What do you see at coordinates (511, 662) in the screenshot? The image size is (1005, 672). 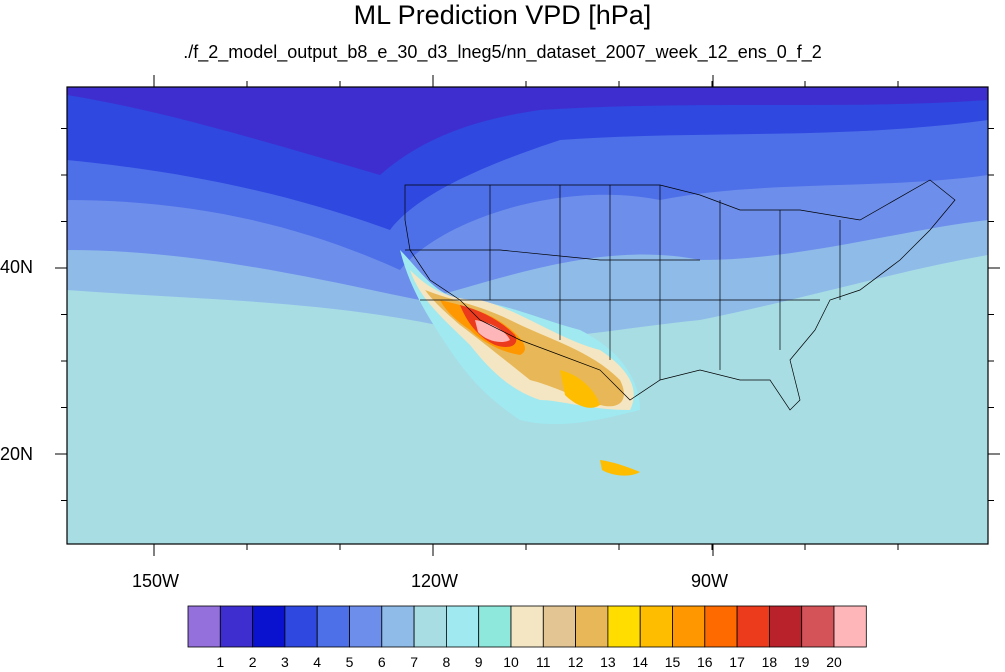 I see `colorbar-label: 10` at bounding box center [511, 662].